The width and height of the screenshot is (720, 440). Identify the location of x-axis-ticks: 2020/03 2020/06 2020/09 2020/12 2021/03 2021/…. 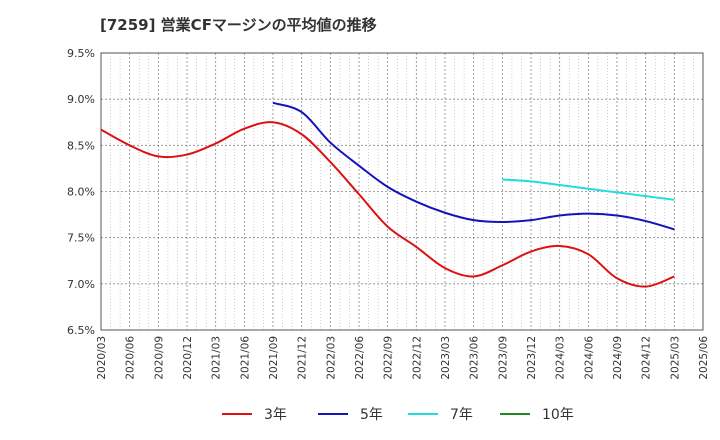
(403, 358).